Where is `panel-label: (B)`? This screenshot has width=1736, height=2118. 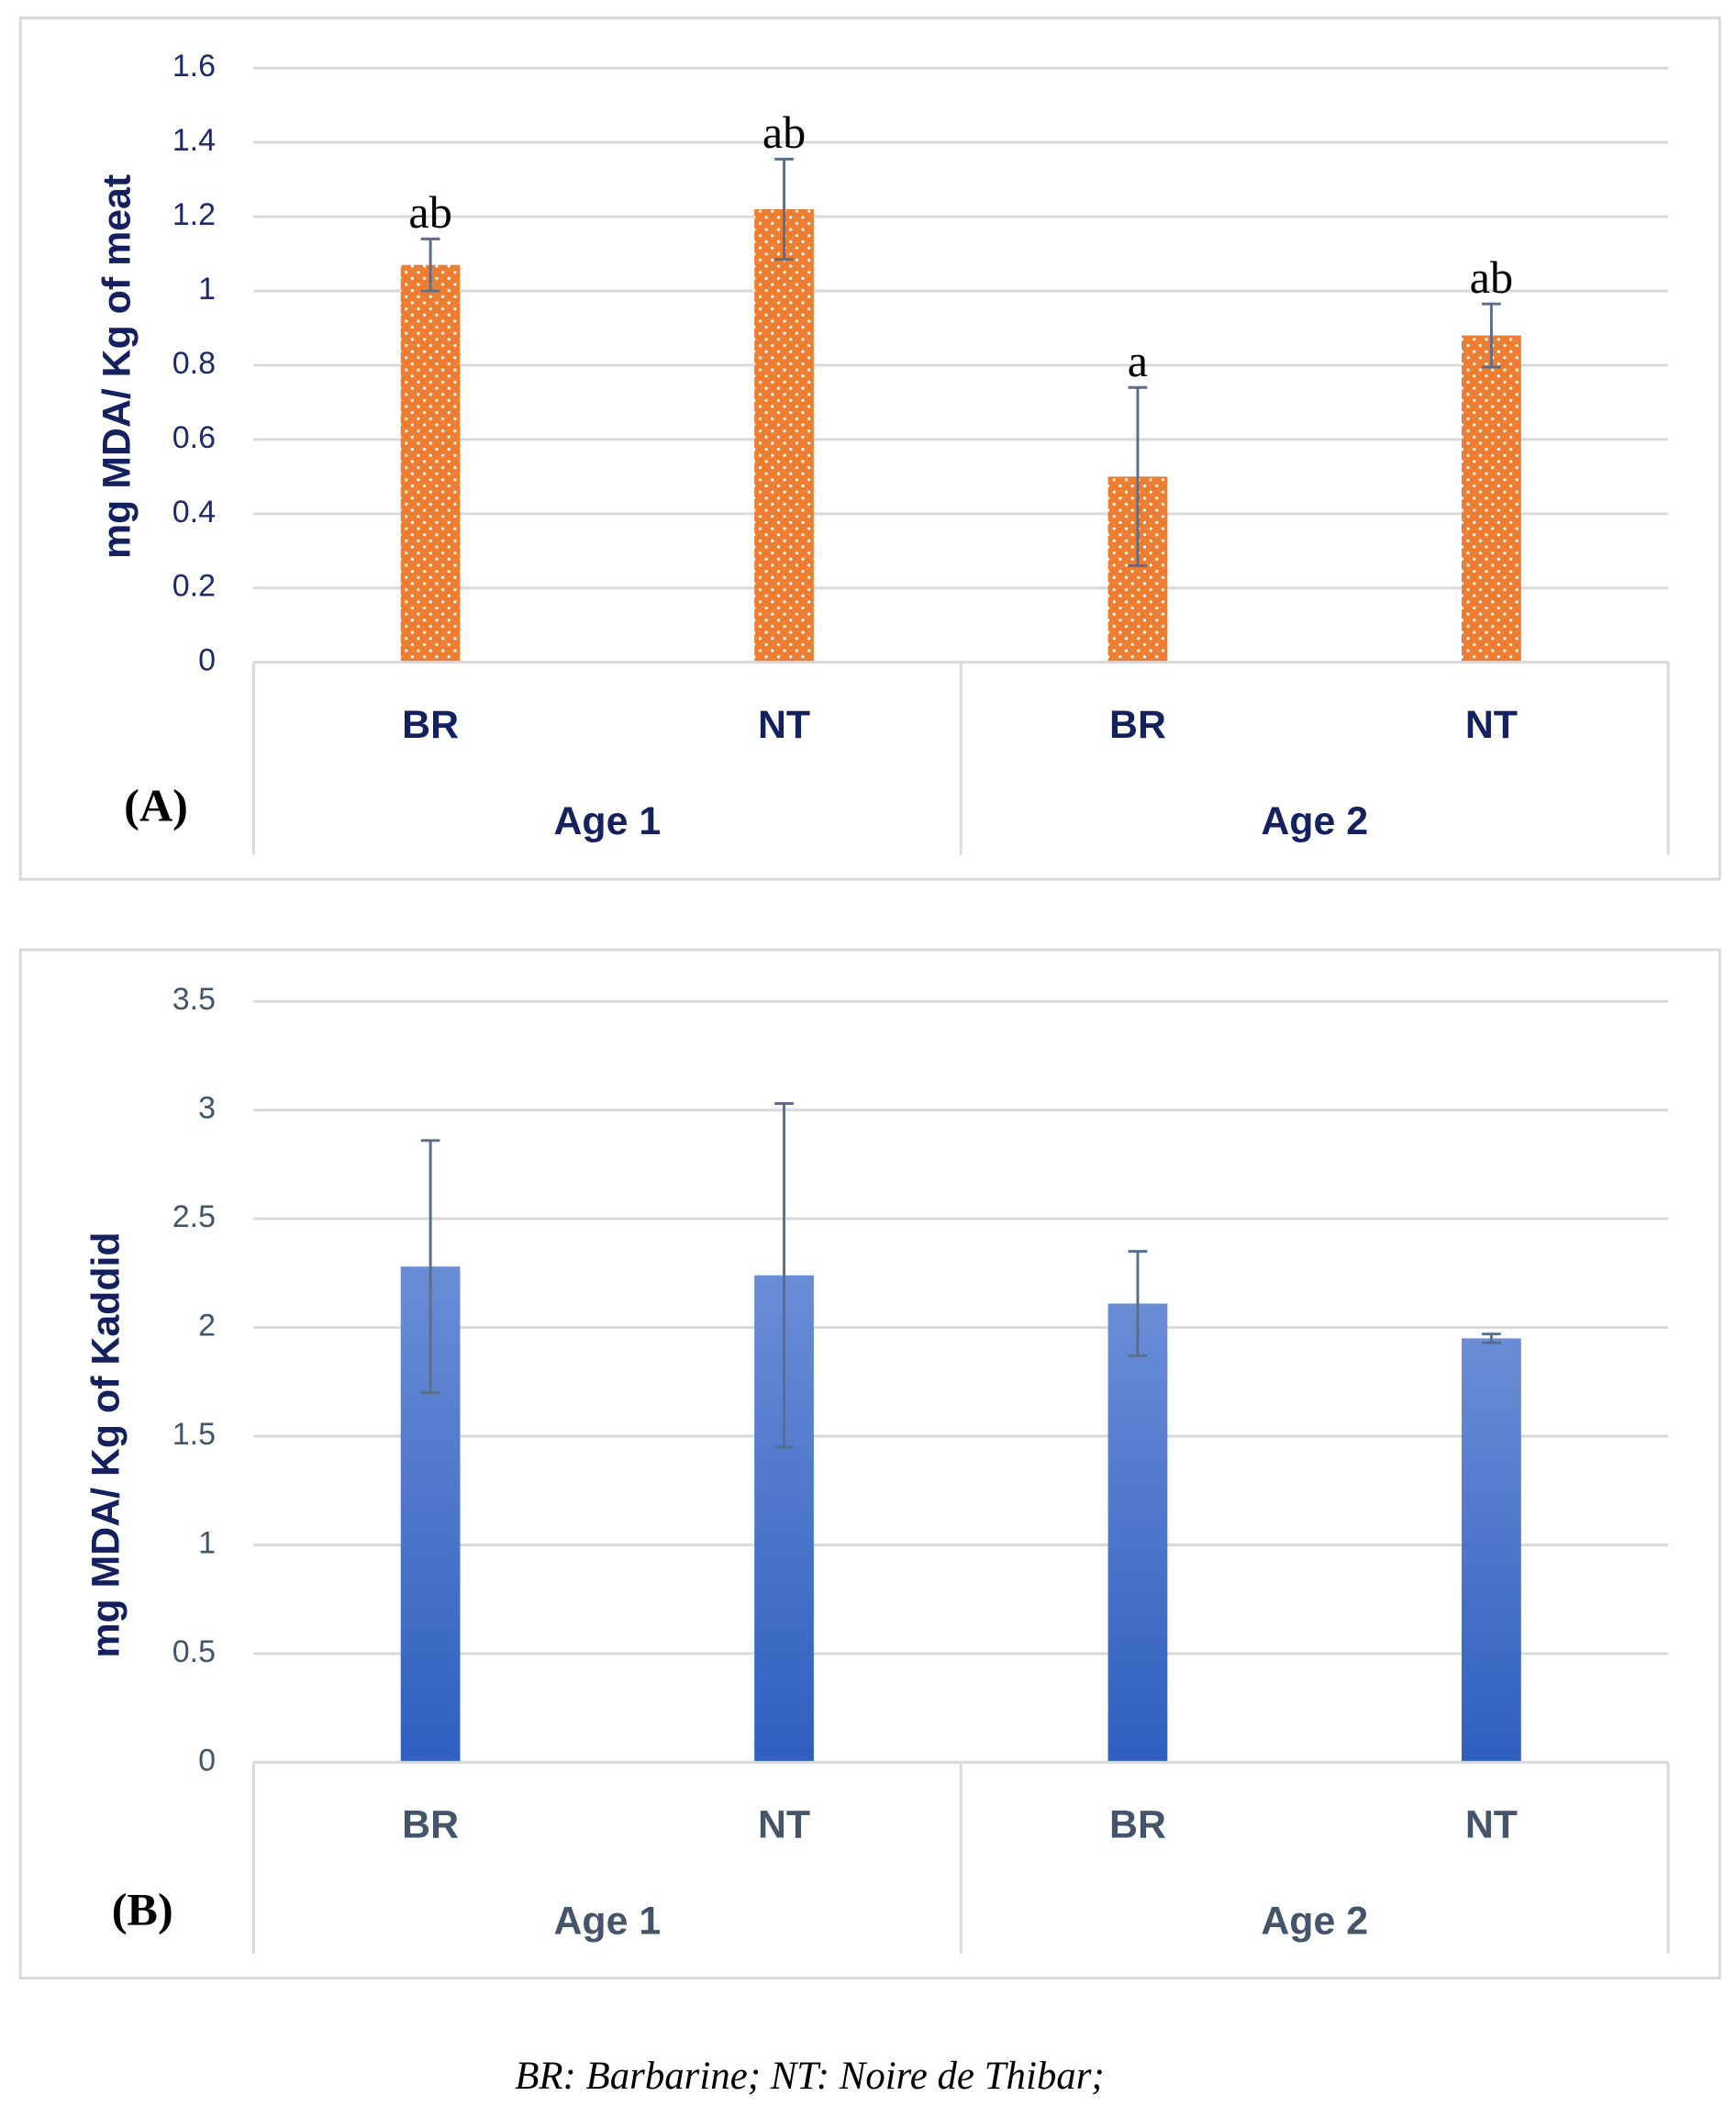 panel-label: (B) is located at coordinates (143, 1908).